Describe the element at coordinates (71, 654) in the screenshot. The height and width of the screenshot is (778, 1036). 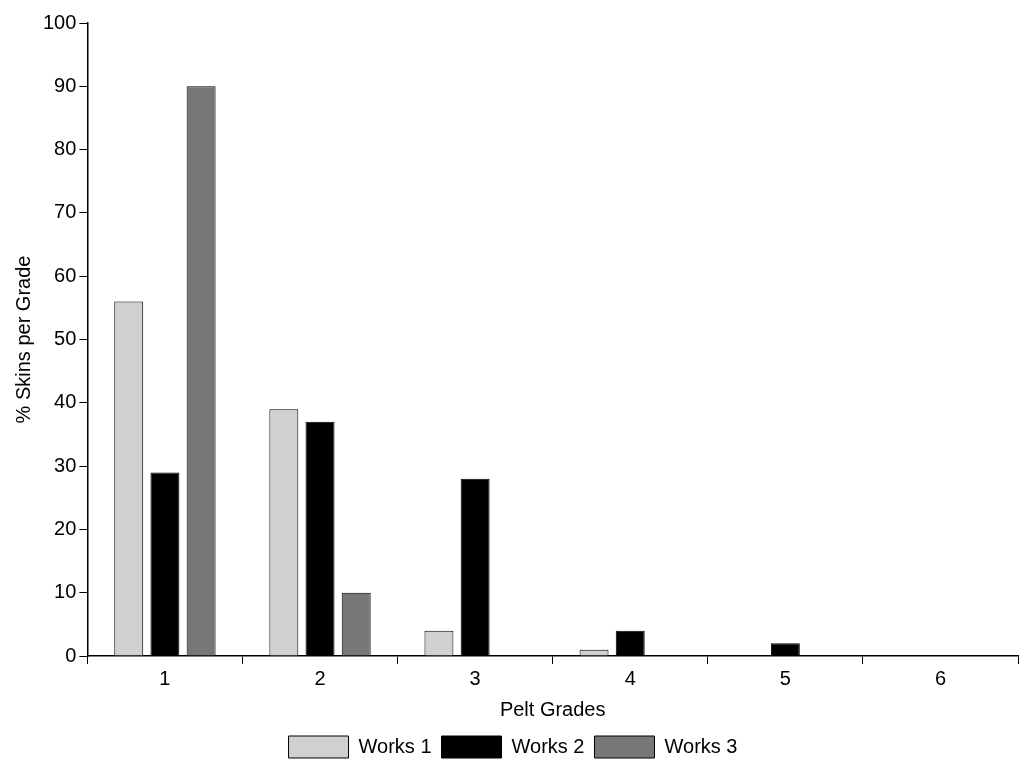
I see `y-tick-label: 0` at that location.